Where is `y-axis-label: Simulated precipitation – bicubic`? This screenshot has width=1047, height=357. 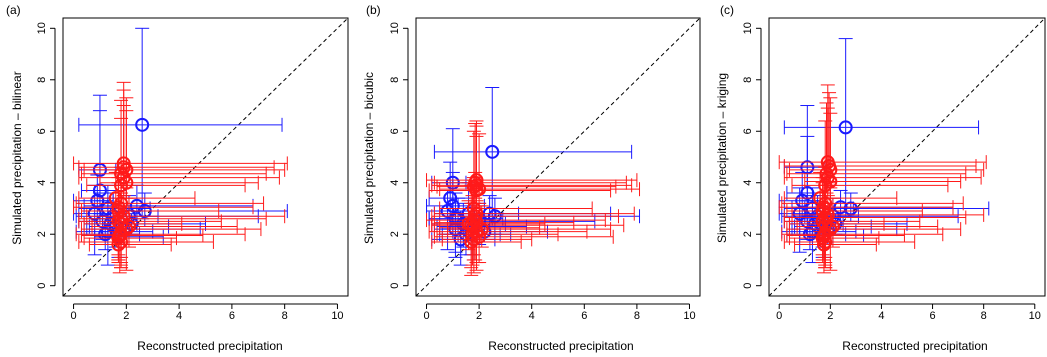
y-axis-label: Simulated precipitation – bicubic is located at coordinates (369, 158).